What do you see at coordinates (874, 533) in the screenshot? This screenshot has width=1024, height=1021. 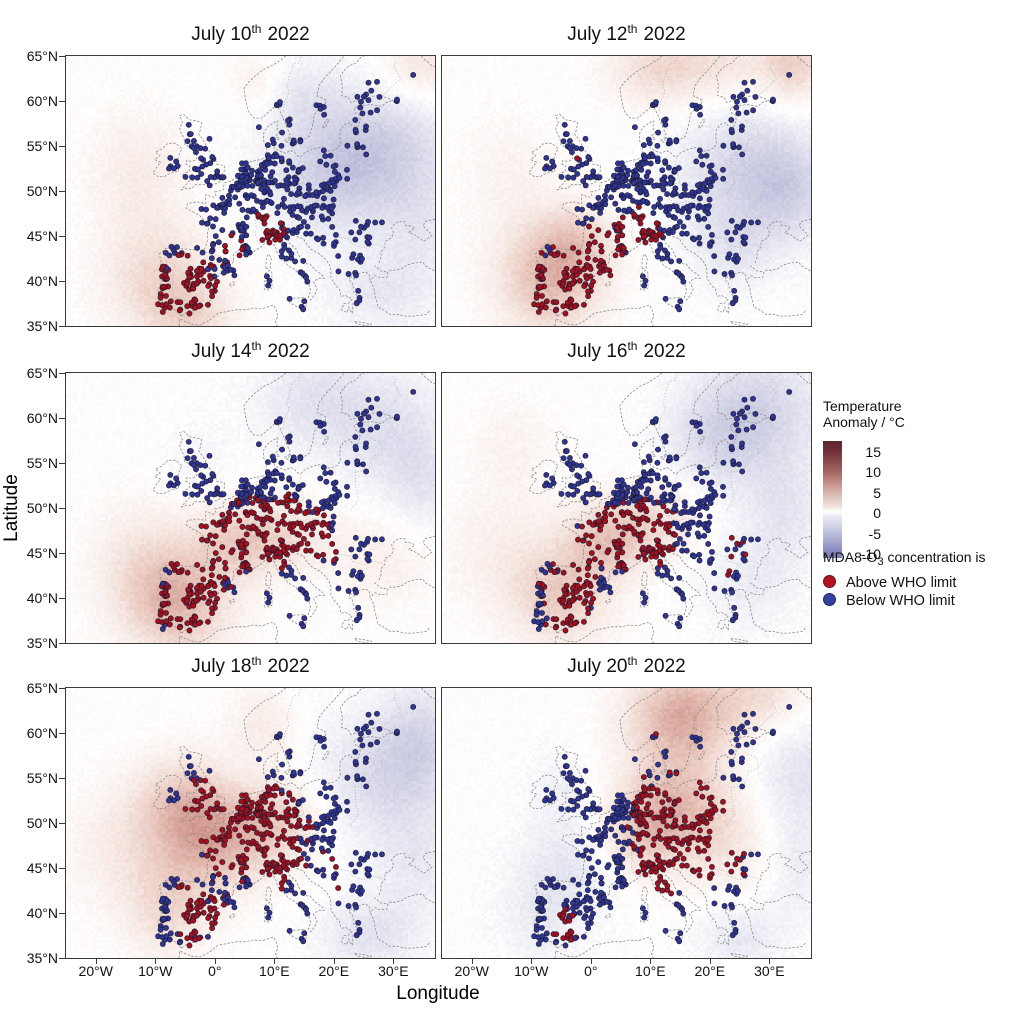 I see `colorbar-tick-label: -5` at bounding box center [874, 533].